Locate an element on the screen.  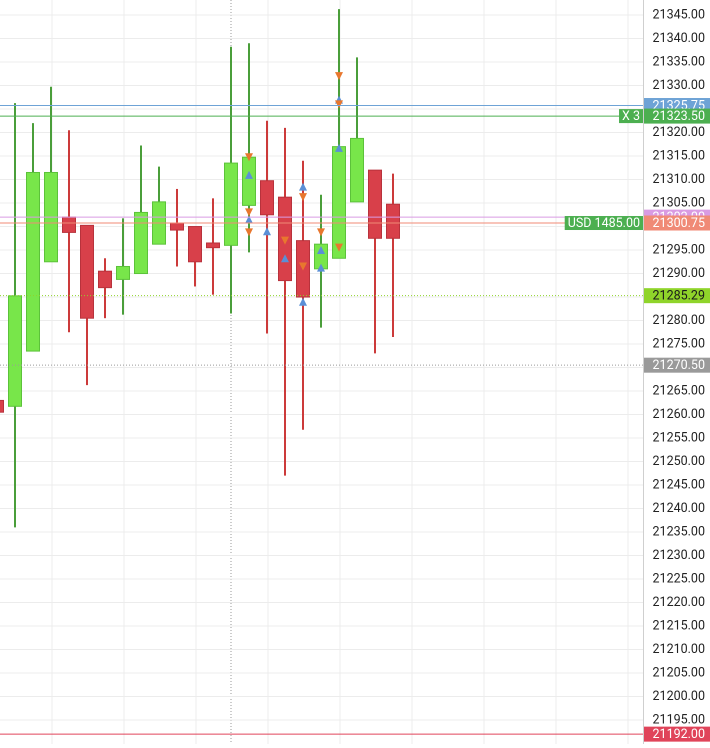
y-tick-label: 21320.00 is located at coordinates (679, 132).